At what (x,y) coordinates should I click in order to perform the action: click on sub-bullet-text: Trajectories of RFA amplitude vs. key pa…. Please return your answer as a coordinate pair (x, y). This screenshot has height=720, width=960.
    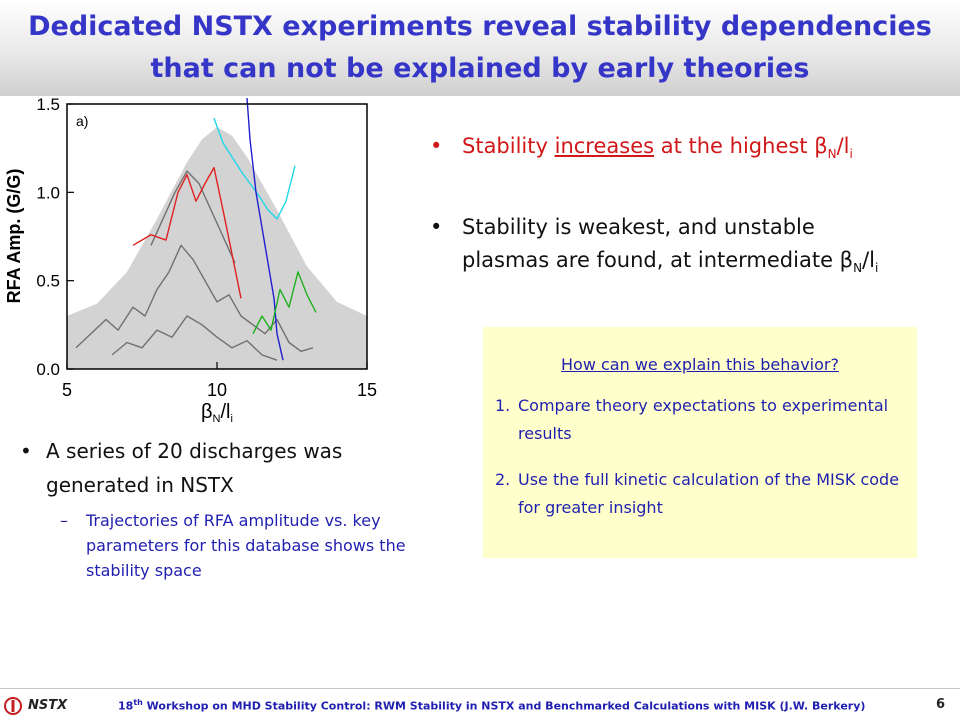
    Looking at the image, I should click on (246, 545).